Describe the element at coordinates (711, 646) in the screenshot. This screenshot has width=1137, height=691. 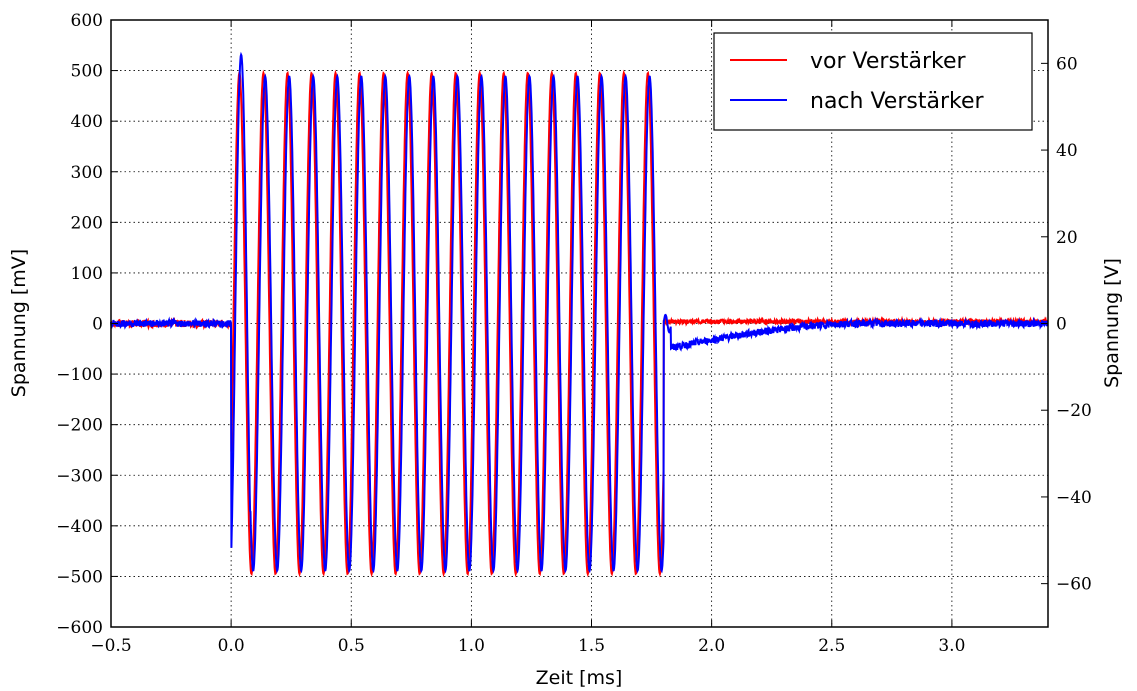
I see `x-tick-label: 2.0` at that location.